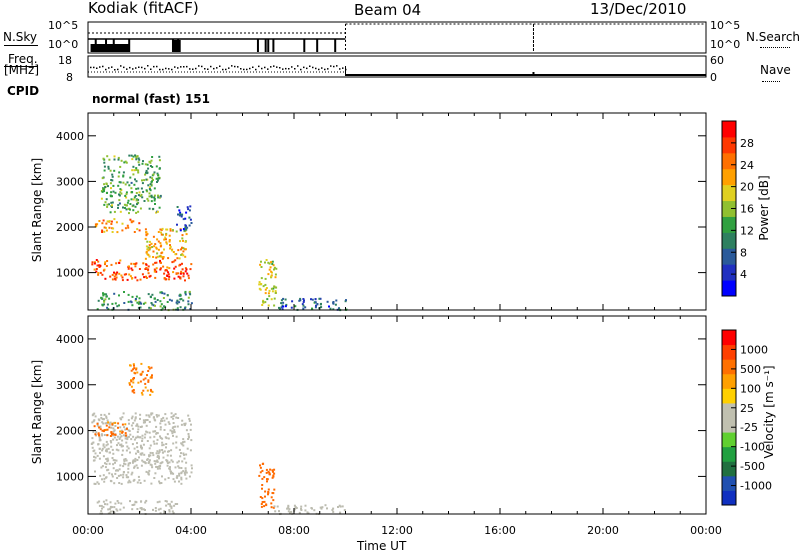 The width and height of the screenshot is (800, 554). What do you see at coordinates (70, 476) in the screenshot?
I see `y-tick-label: 1000` at bounding box center [70, 476].